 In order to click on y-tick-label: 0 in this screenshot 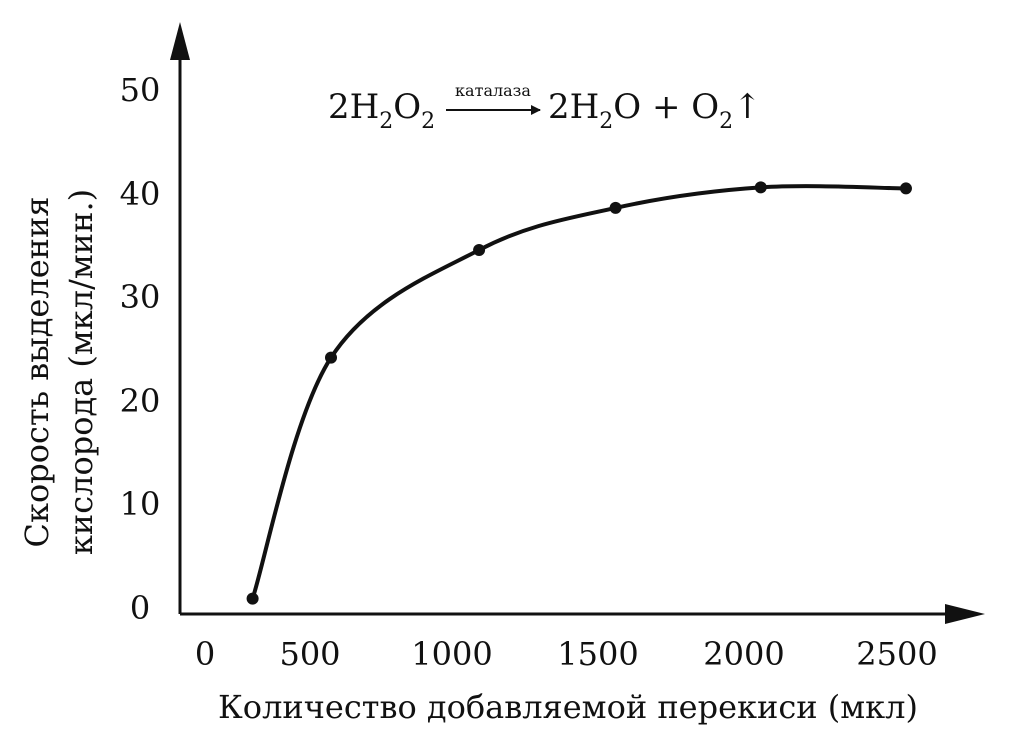, I will do `click(140, 608)`.